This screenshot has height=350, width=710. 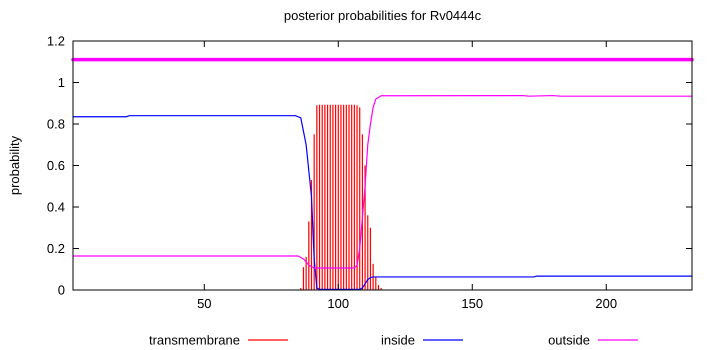 I want to click on y-tick-label: 0.6, so click(x=55, y=166).